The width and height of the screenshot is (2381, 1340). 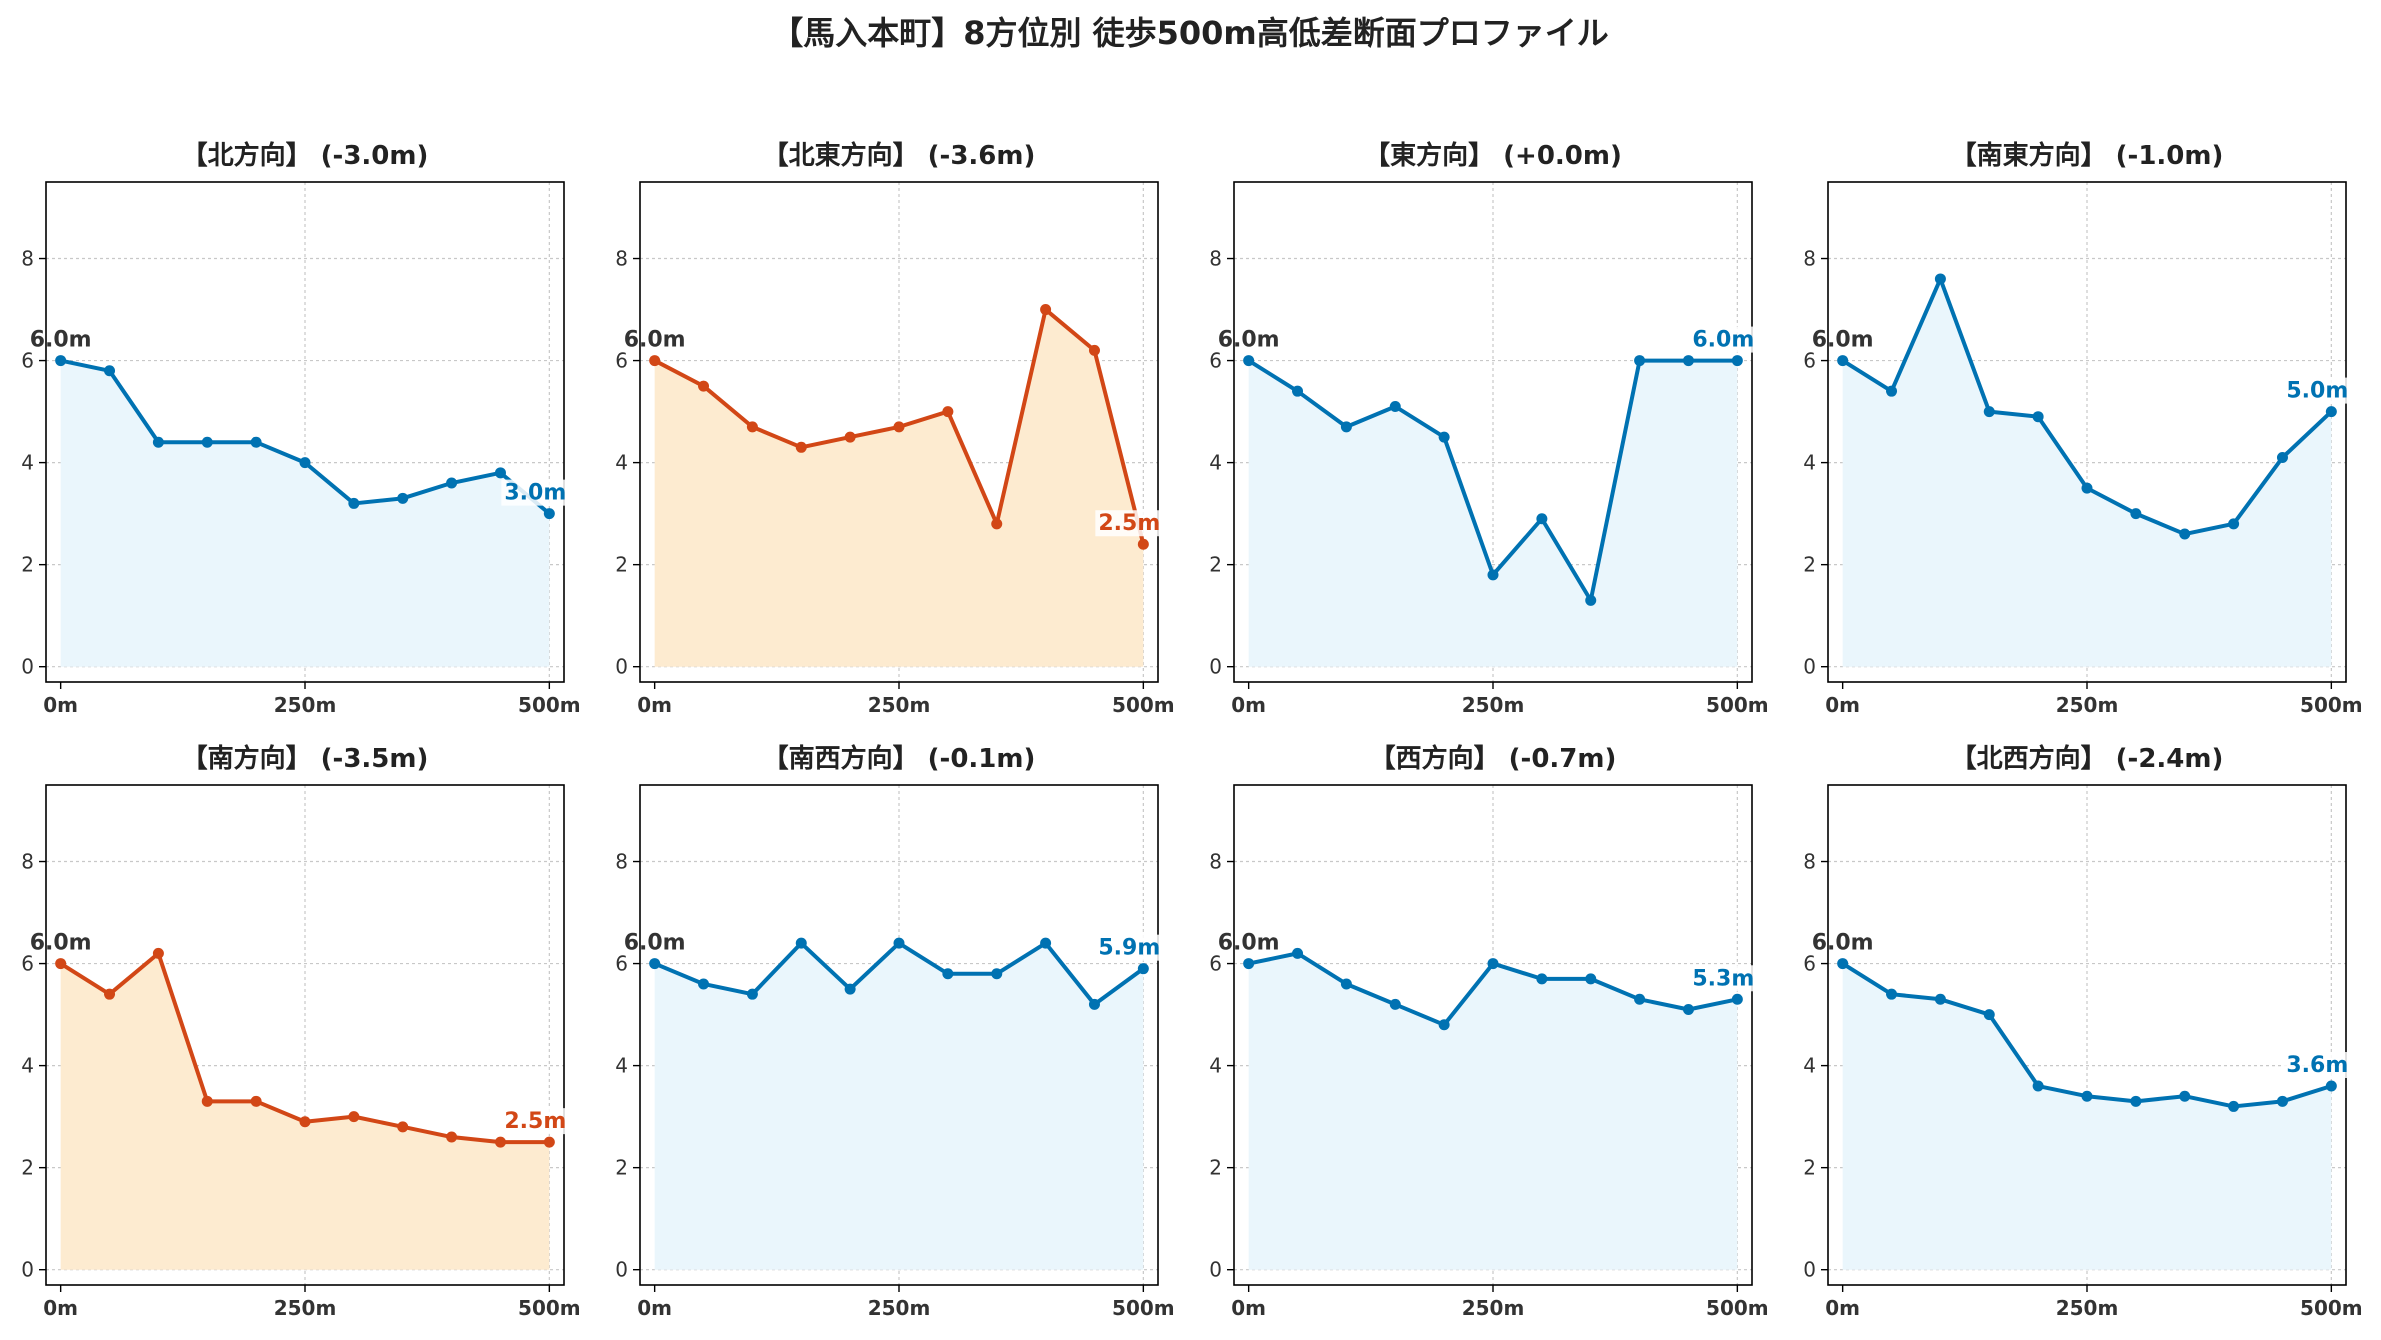 What do you see at coordinates (2087, 155) in the screenshot?
I see `panel-title: 【南東方向】 (-1.0m)` at bounding box center [2087, 155].